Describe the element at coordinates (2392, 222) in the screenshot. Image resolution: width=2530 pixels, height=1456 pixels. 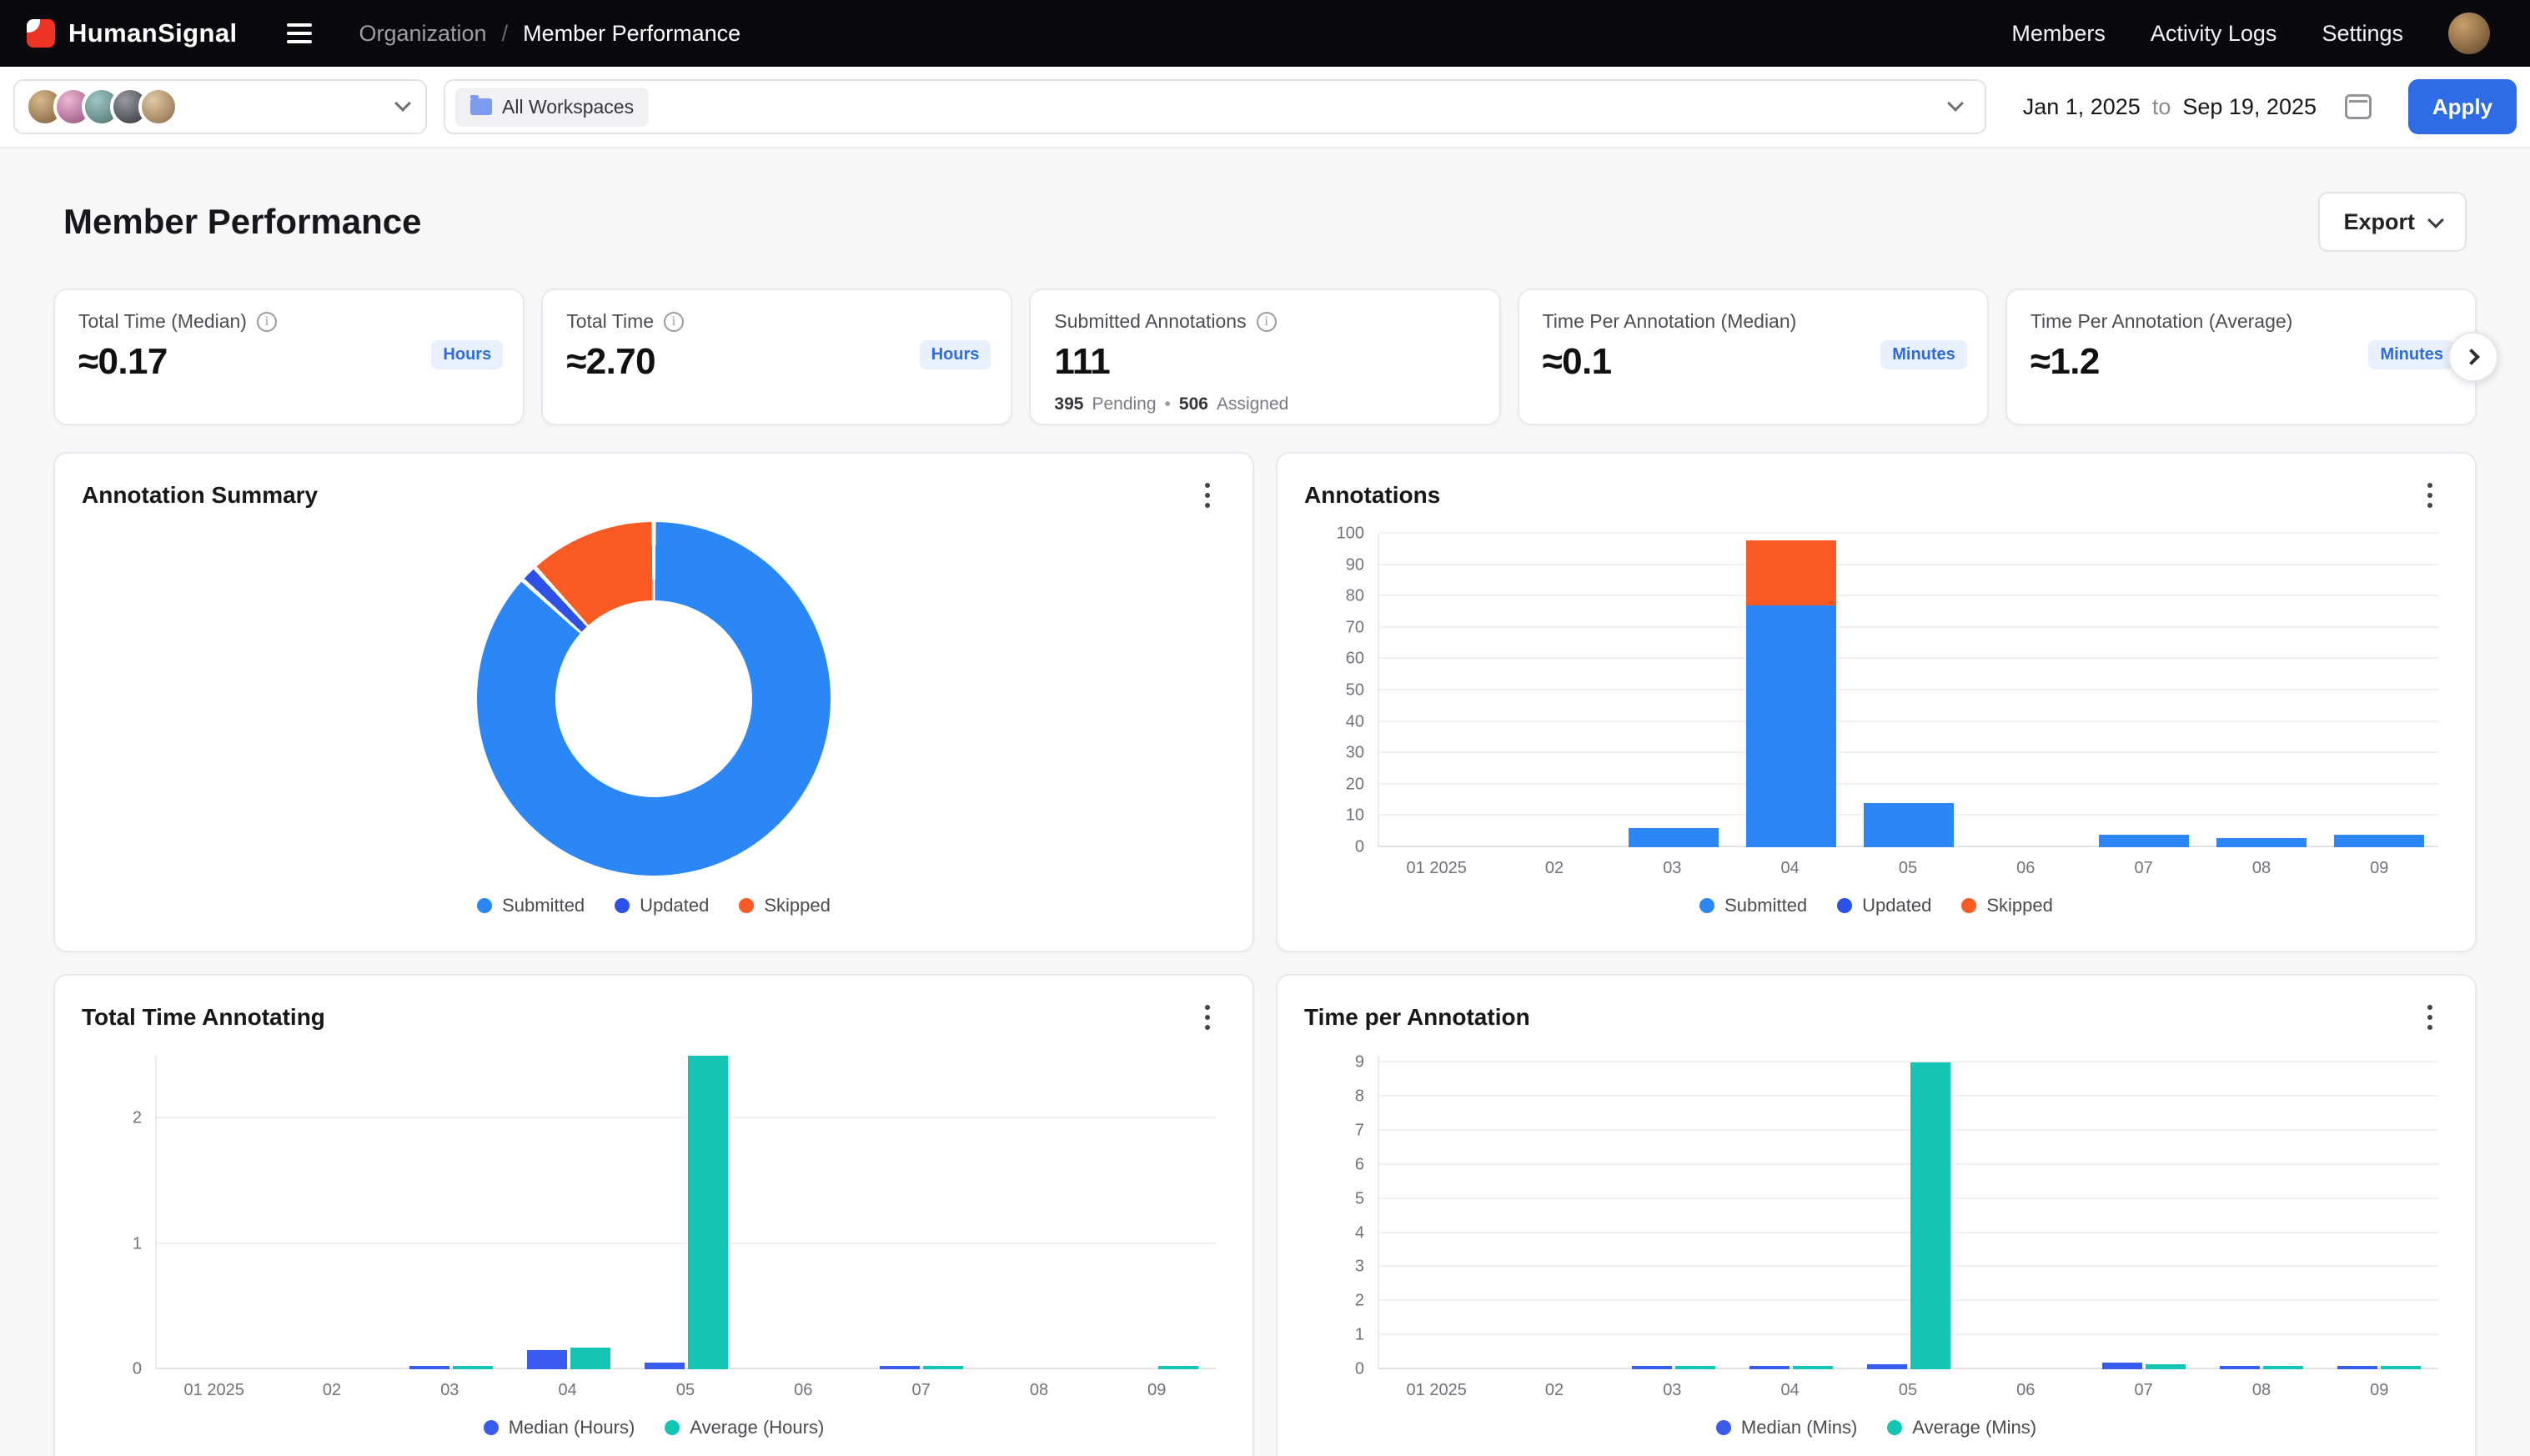
I see `export-button: Export` at that location.